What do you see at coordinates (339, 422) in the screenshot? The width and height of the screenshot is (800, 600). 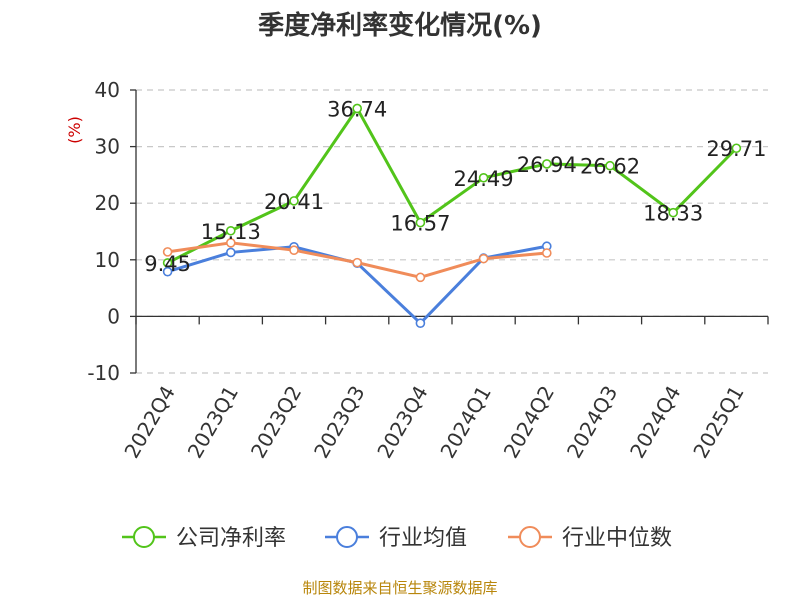 I see `x-tick-label: 2023Q3` at bounding box center [339, 422].